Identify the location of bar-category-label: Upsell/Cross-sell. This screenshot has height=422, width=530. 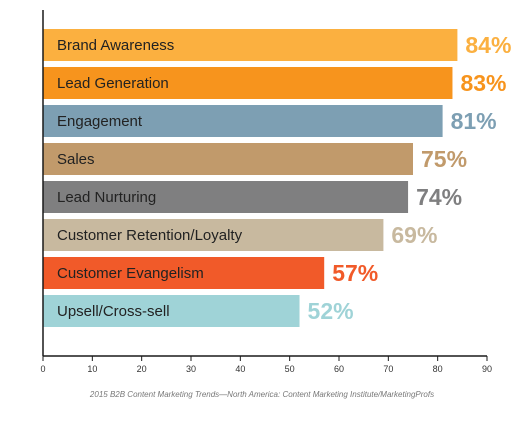
(113, 311).